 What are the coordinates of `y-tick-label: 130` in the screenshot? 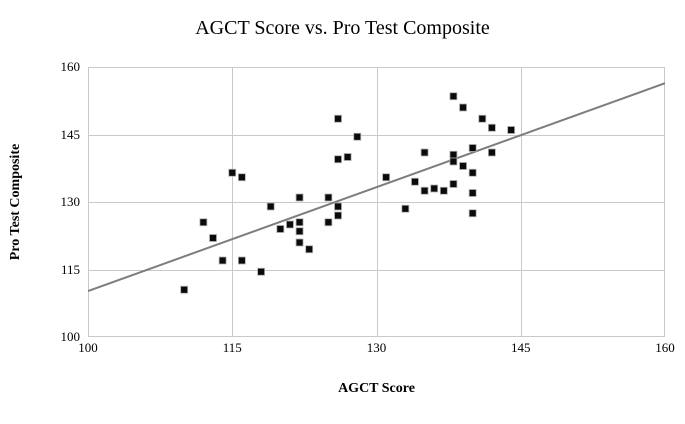 It's located at (70, 201).